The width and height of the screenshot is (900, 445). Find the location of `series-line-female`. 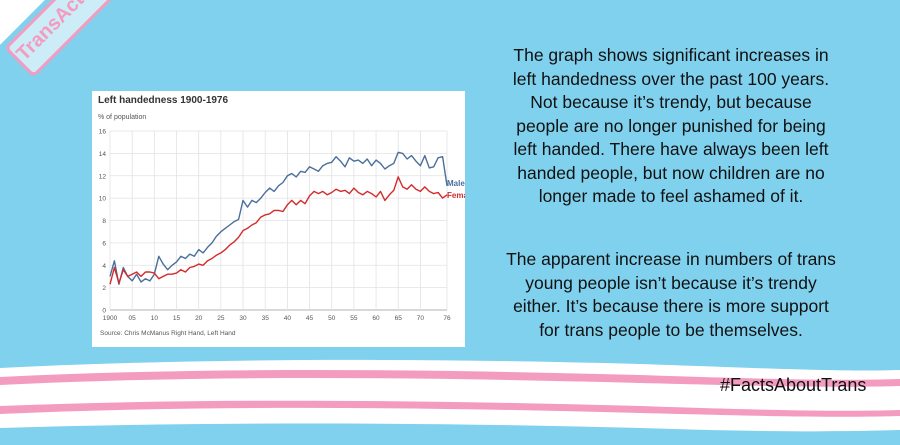

series-line-female is located at coordinates (278, 230).